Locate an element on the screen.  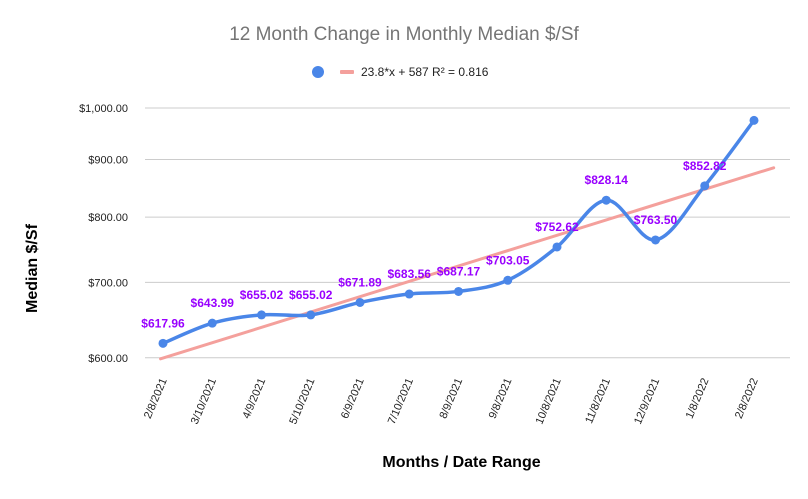
x-tick-label: 9/8/2021 is located at coordinates (501, 398).